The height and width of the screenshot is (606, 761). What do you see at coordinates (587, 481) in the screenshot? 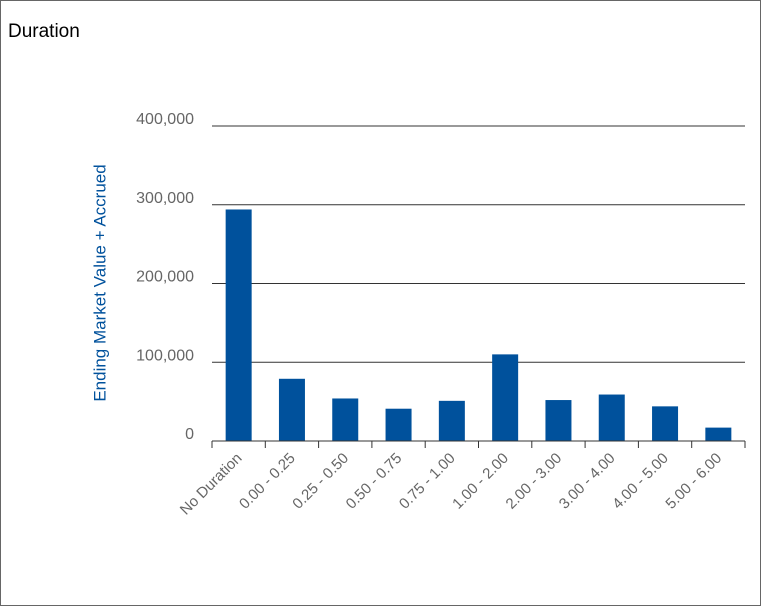
I see `x-tick-label: 3.00 - 4.00` at bounding box center [587, 481].